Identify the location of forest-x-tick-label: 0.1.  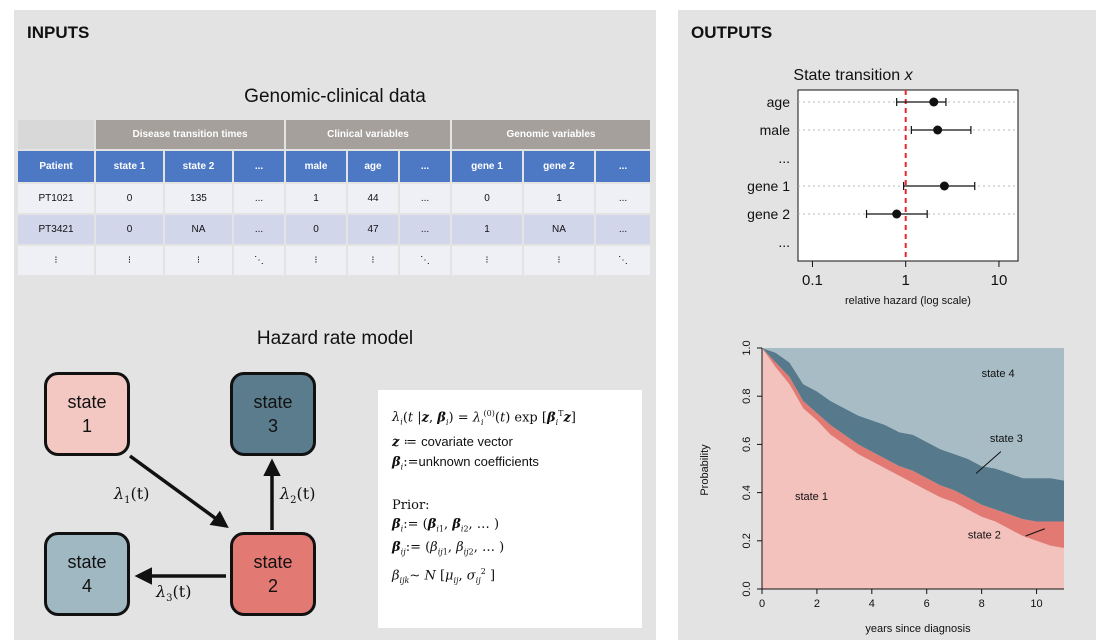
(812, 280).